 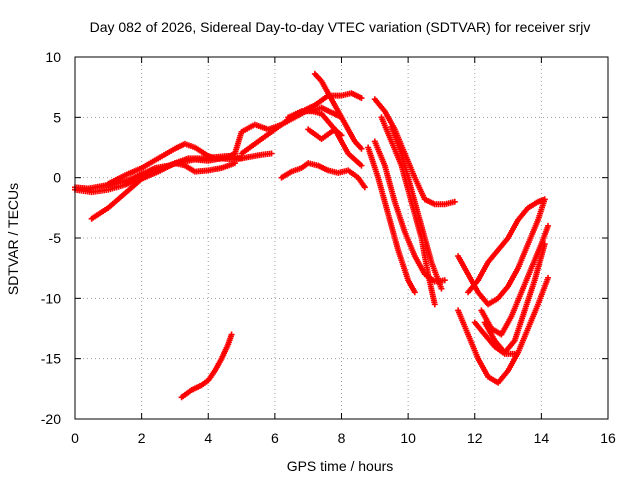 I want to click on series-sat-l, so click(x=409, y=211).